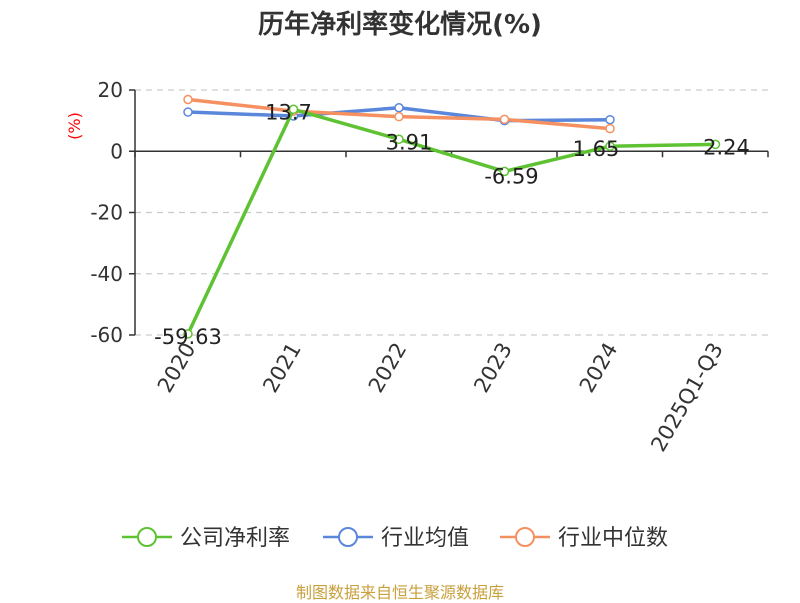 The image size is (800, 603). What do you see at coordinates (511, 176) in the screenshot?
I see `data-label: -6.59` at bounding box center [511, 176].